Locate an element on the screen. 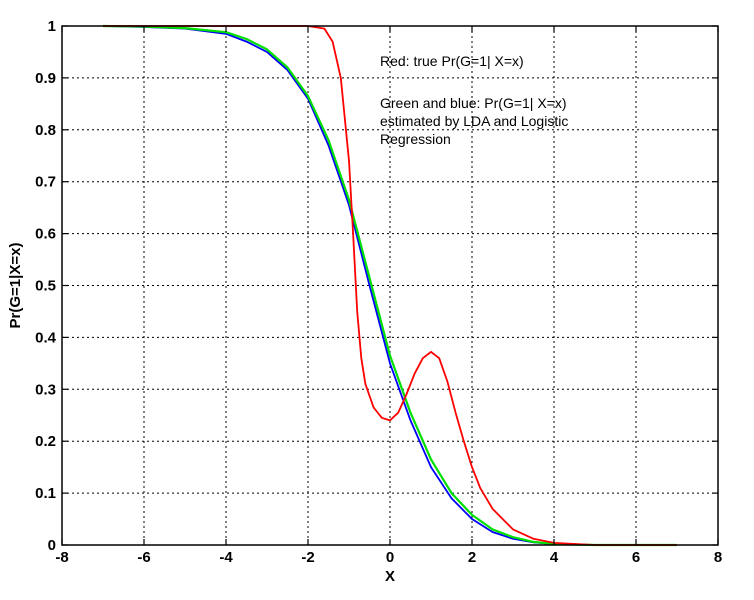 Image resolution: width=754 pixels, height=600 pixels. y-tick-label: 0 is located at coordinates (52, 545).